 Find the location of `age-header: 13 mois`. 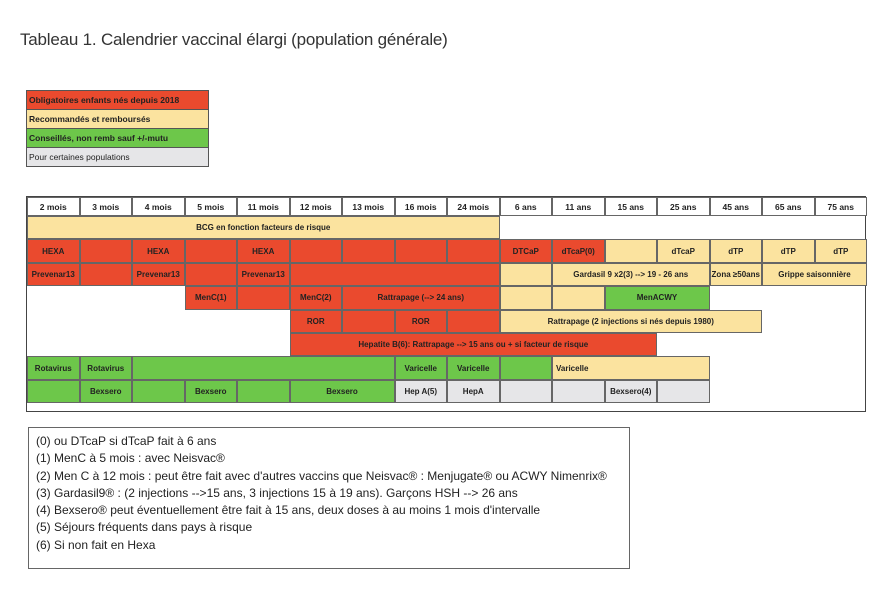

age-header: 13 mois is located at coordinates (368, 206).